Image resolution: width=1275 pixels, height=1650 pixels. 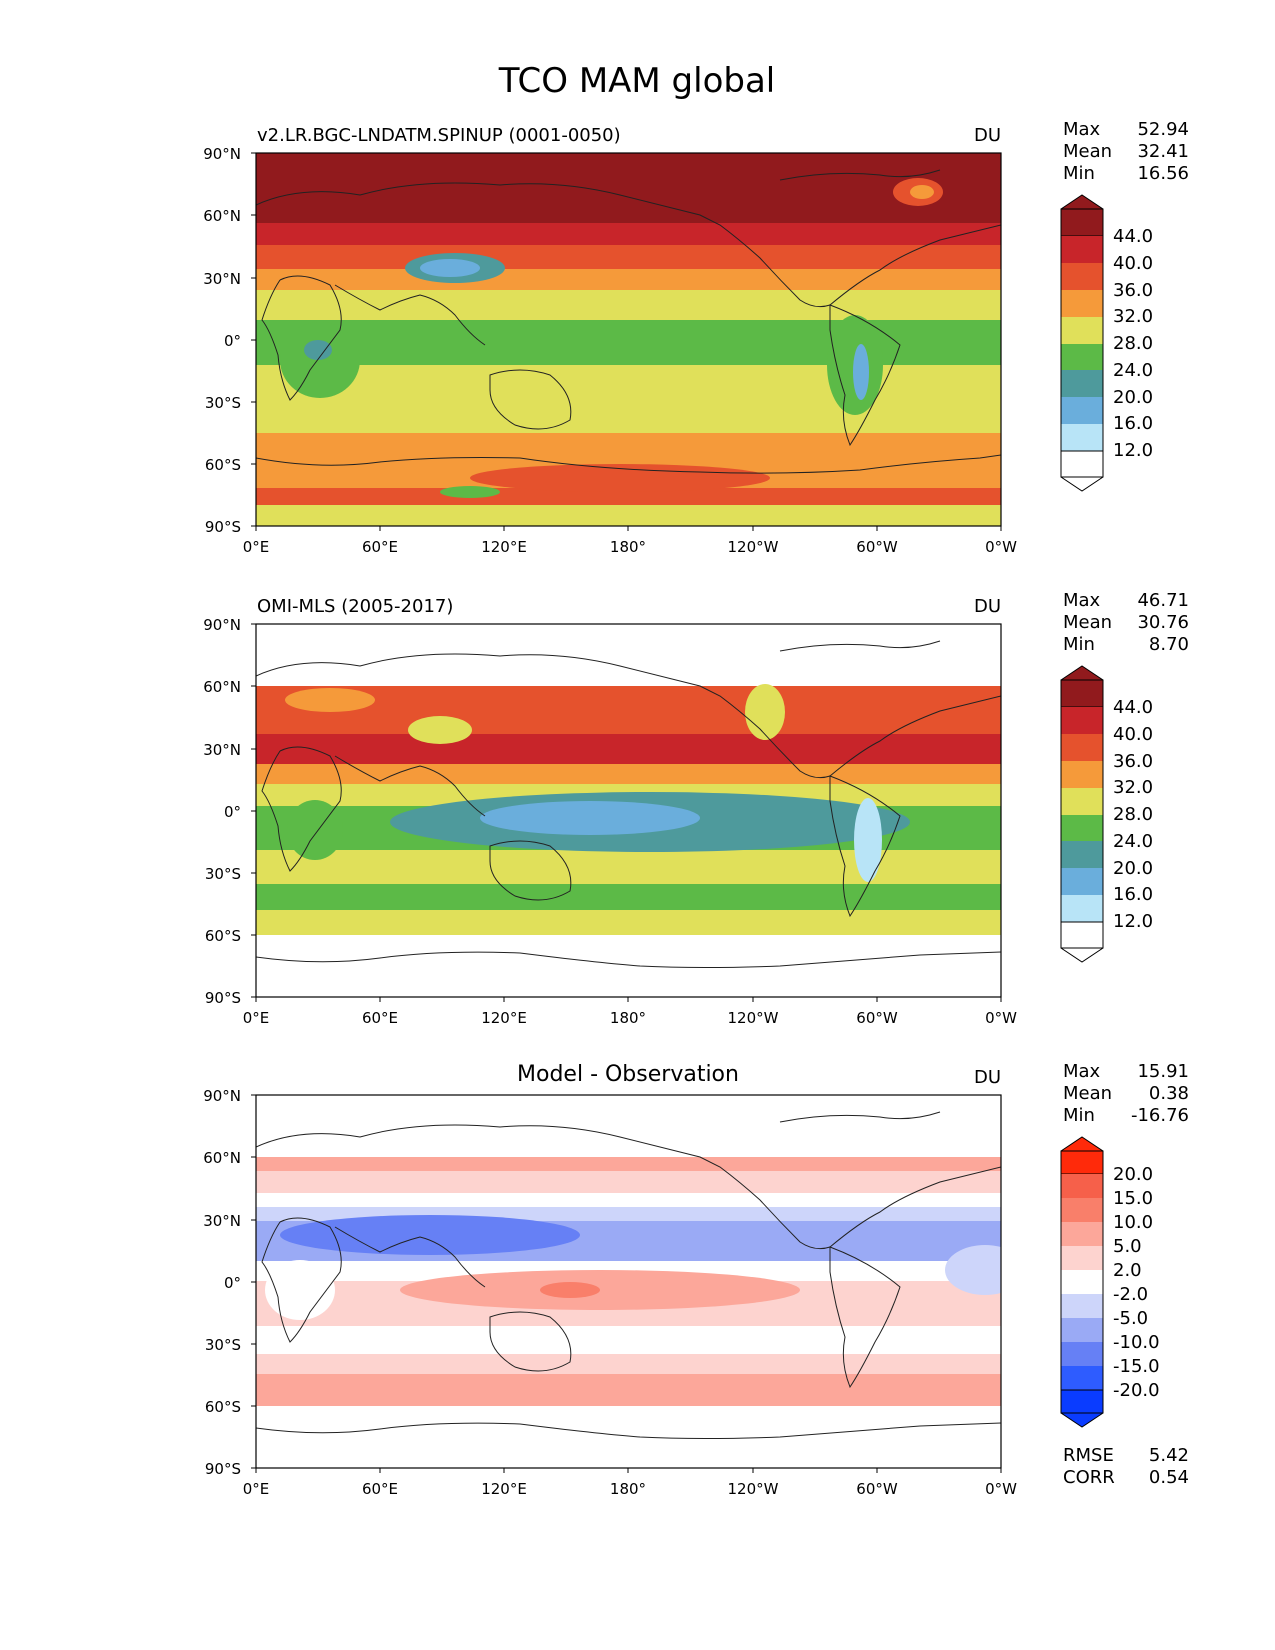 What do you see at coordinates (1133, 1174) in the screenshot?
I see `colorbar-difference-tick-0: 20.0` at bounding box center [1133, 1174].